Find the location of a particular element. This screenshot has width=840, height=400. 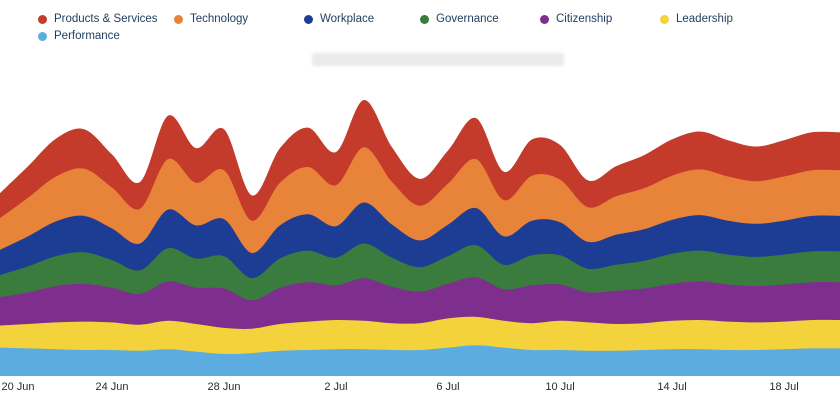

x-axis-tick: 28 Jun is located at coordinates (224, 387).